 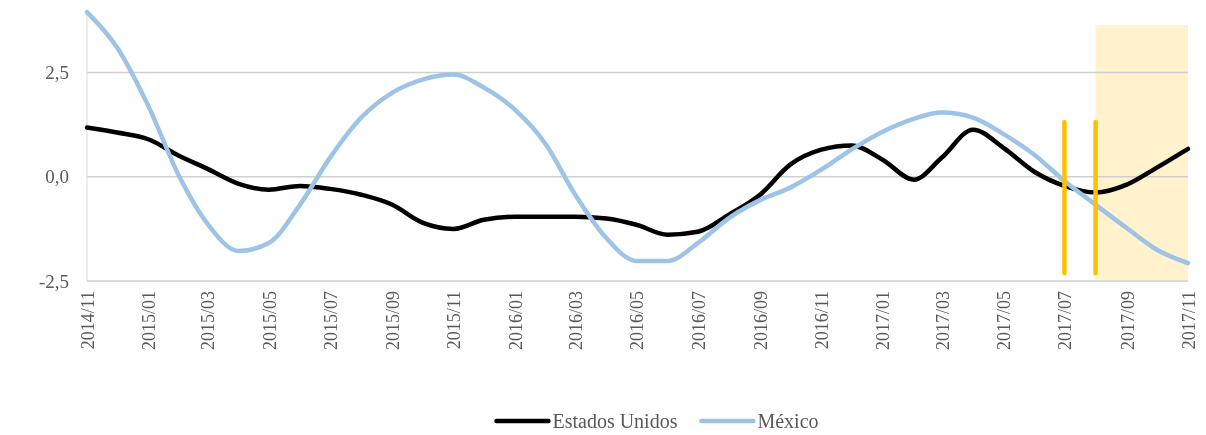 I want to click on x-tick-label: 2017/11, so click(x=1188, y=320).